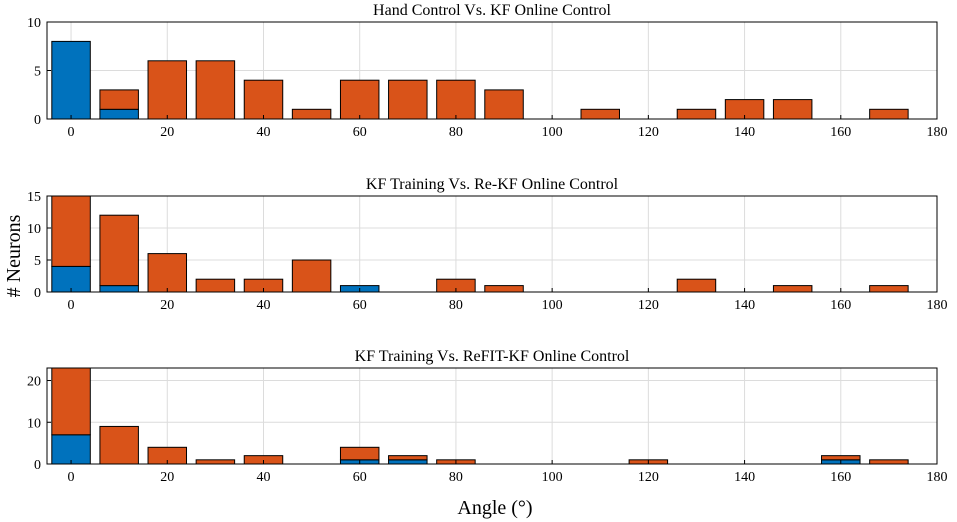 The image size is (957, 522). Describe the element at coordinates (492, 356) in the screenshot. I see `chart-title: KF Training Vs. ReFIT-KF Online Control` at that location.